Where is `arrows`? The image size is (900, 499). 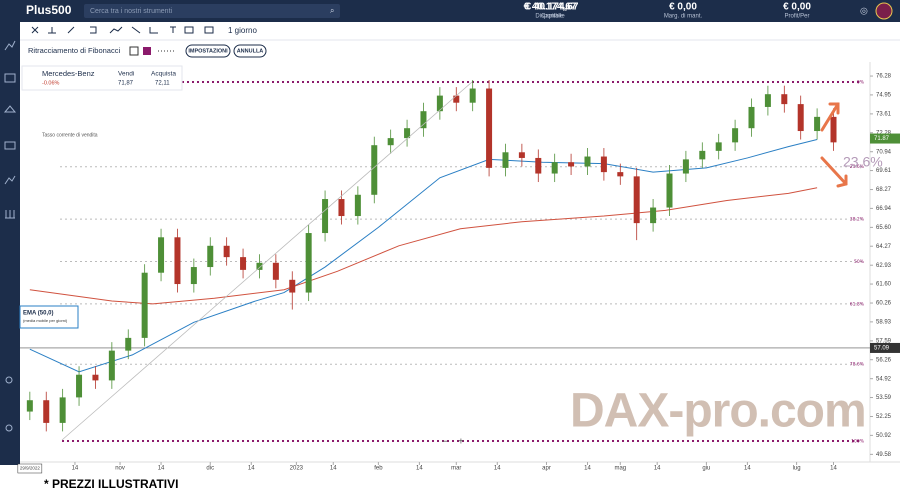
arrows is located at coordinates (834, 145).